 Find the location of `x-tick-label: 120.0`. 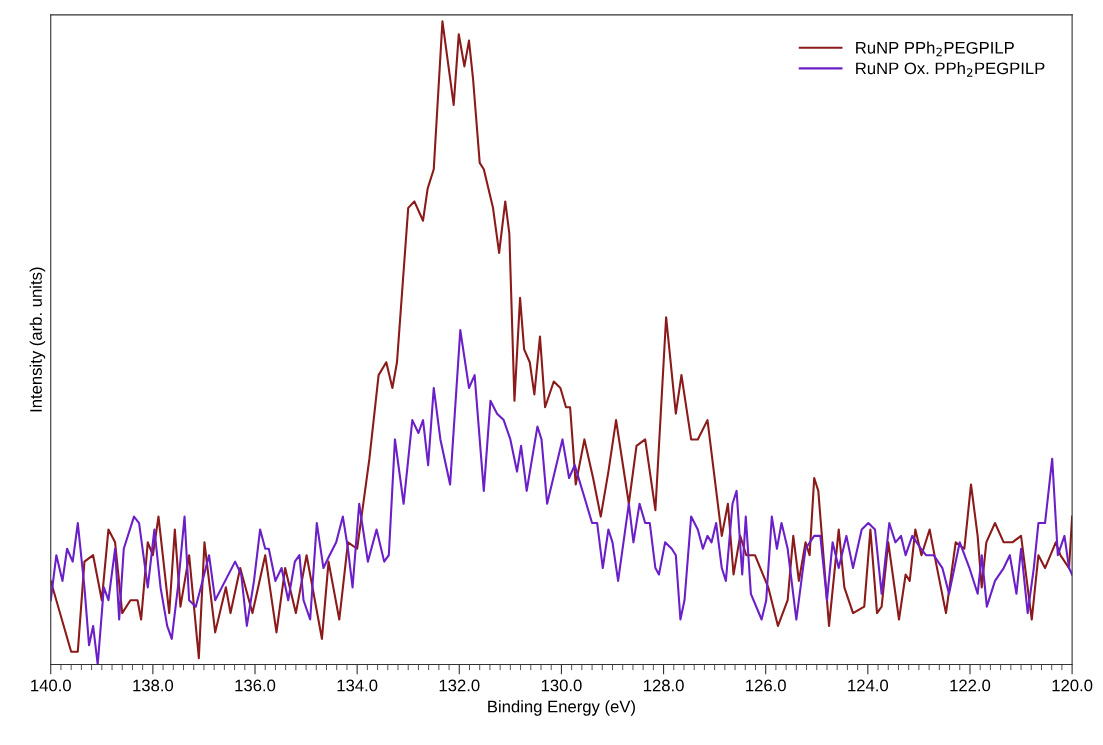

x-tick-label: 120.0 is located at coordinates (1072, 685).